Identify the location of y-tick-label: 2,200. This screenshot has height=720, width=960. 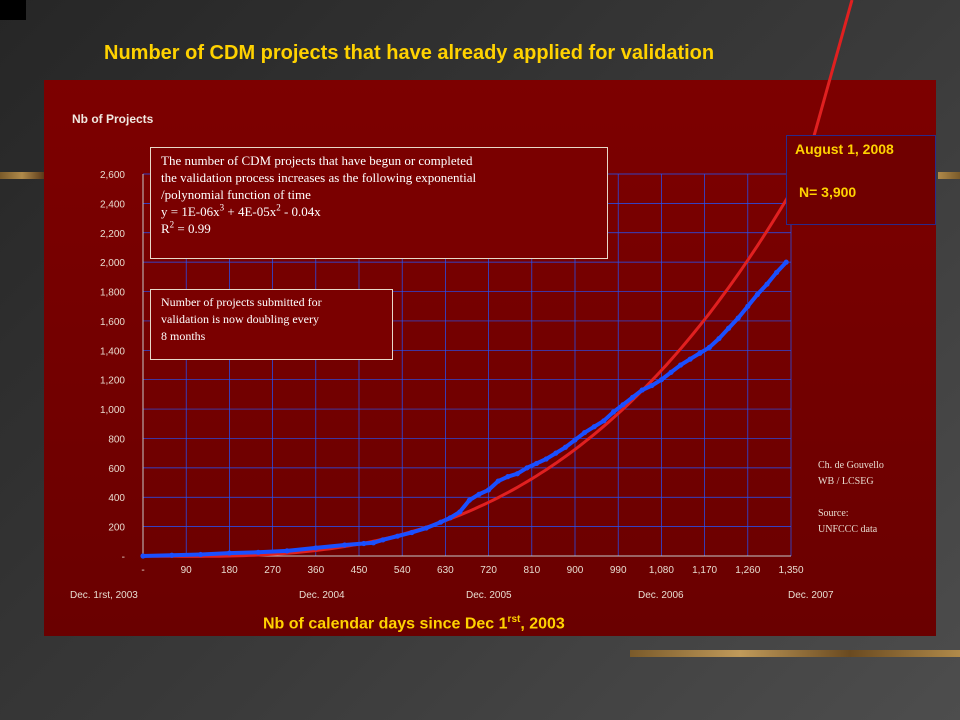
(112, 234).